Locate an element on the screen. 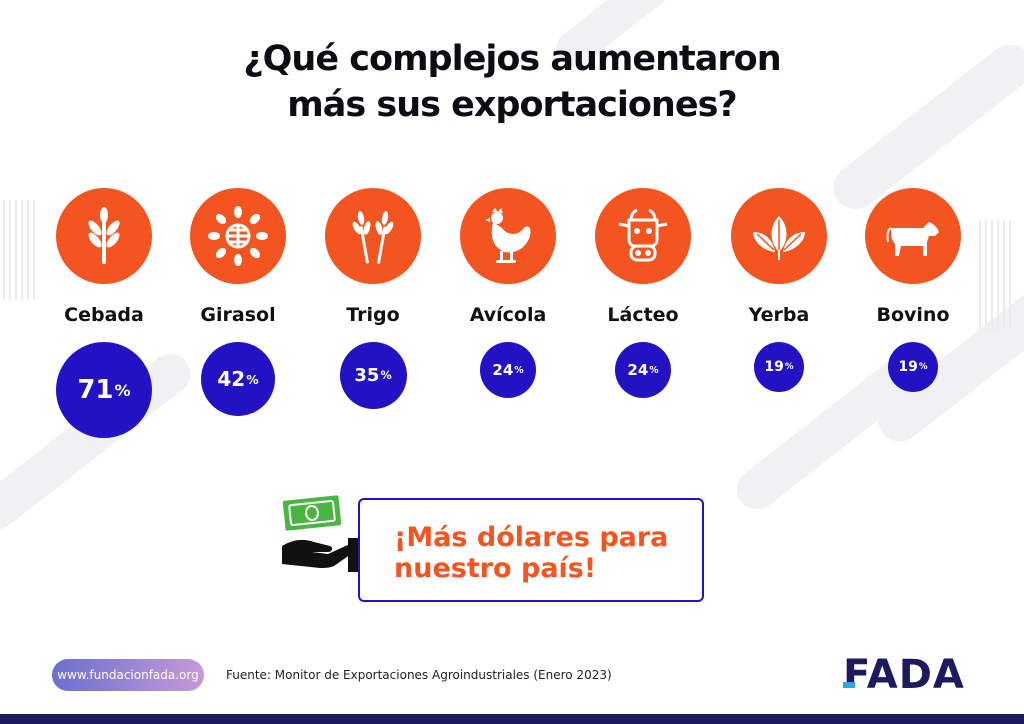  cow-head-icon is located at coordinates (643, 235).